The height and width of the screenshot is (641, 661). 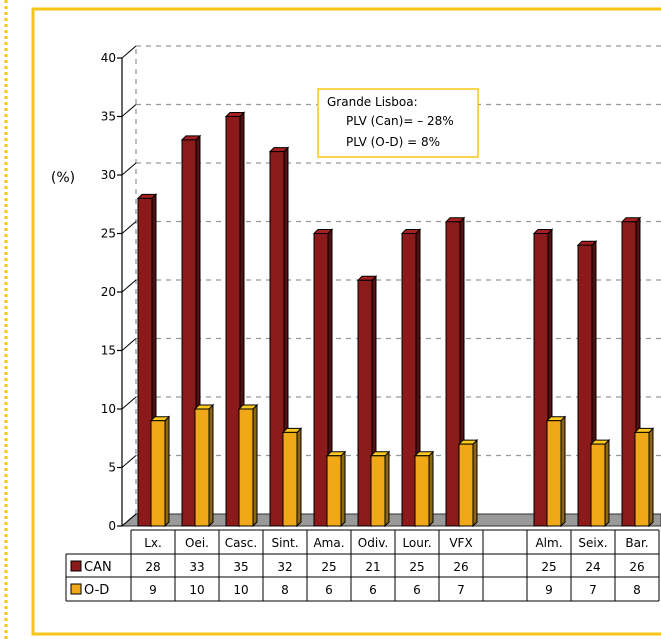 I want to click on data-label: 35, so click(x=240, y=567).